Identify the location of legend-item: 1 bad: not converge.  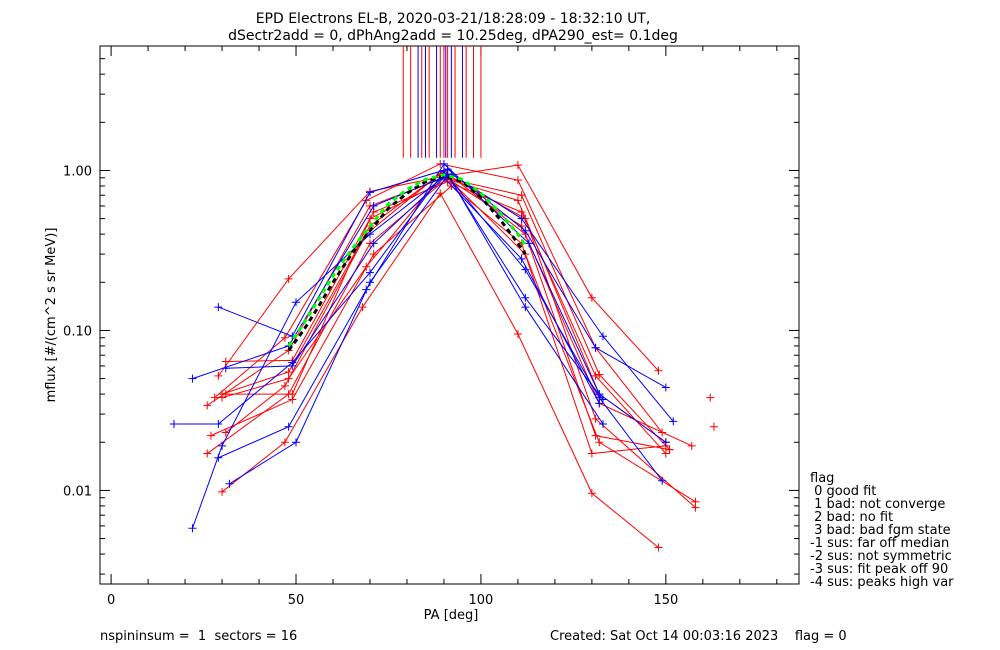
(877, 504).